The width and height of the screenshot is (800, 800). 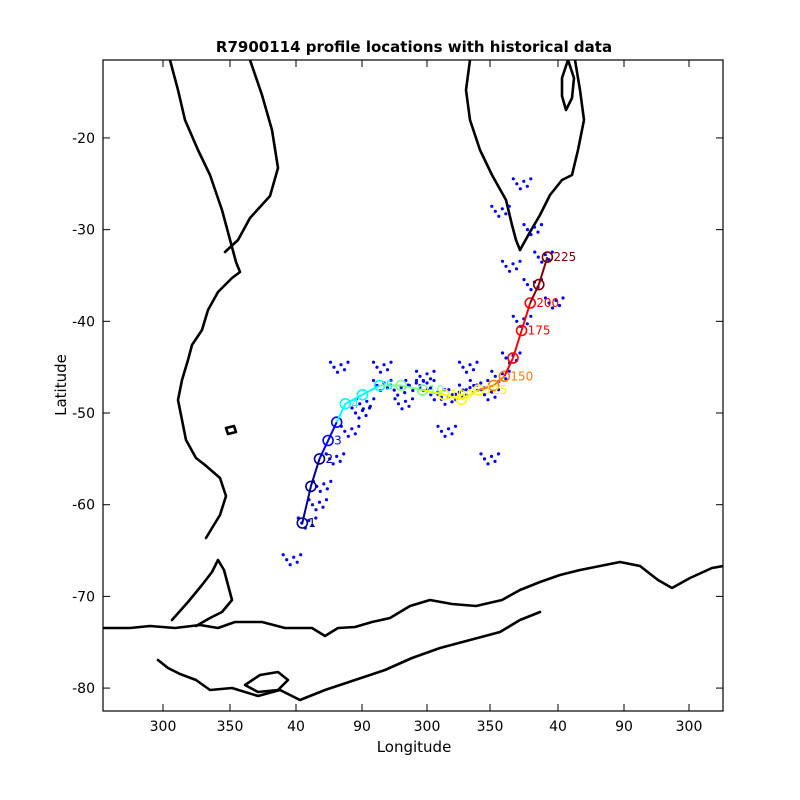 What do you see at coordinates (413, 599) in the screenshot?
I see `antarctica-coastline` at bounding box center [413, 599].